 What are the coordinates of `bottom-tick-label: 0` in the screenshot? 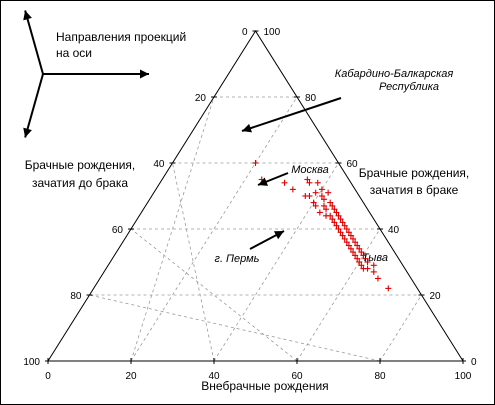 It's located at (48, 376).